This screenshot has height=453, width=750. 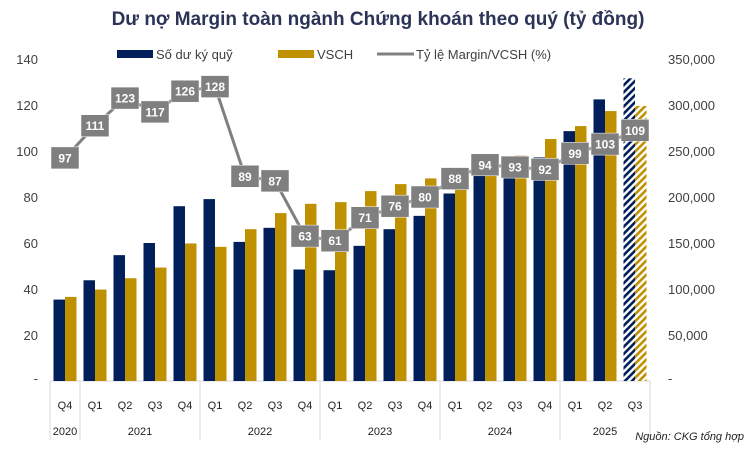 I want to click on legend: Số dư ký quỹ VSCH Tỷ lệ Margin/VCSH (%), so click(x=334, y=54).